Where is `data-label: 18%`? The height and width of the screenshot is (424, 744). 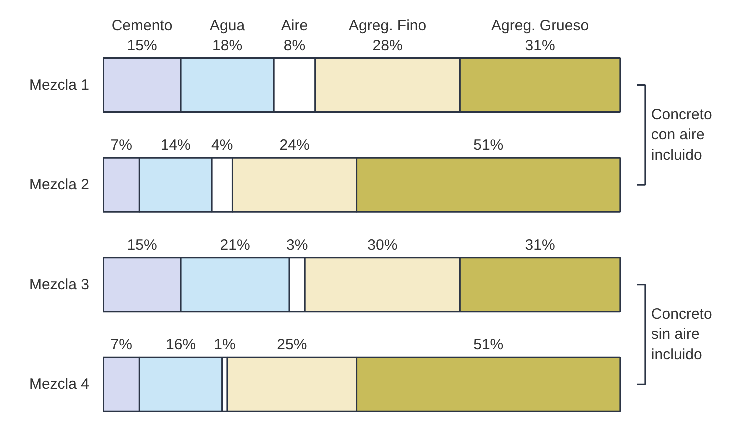 data-label: 18% is located at coordinates (227, 45).